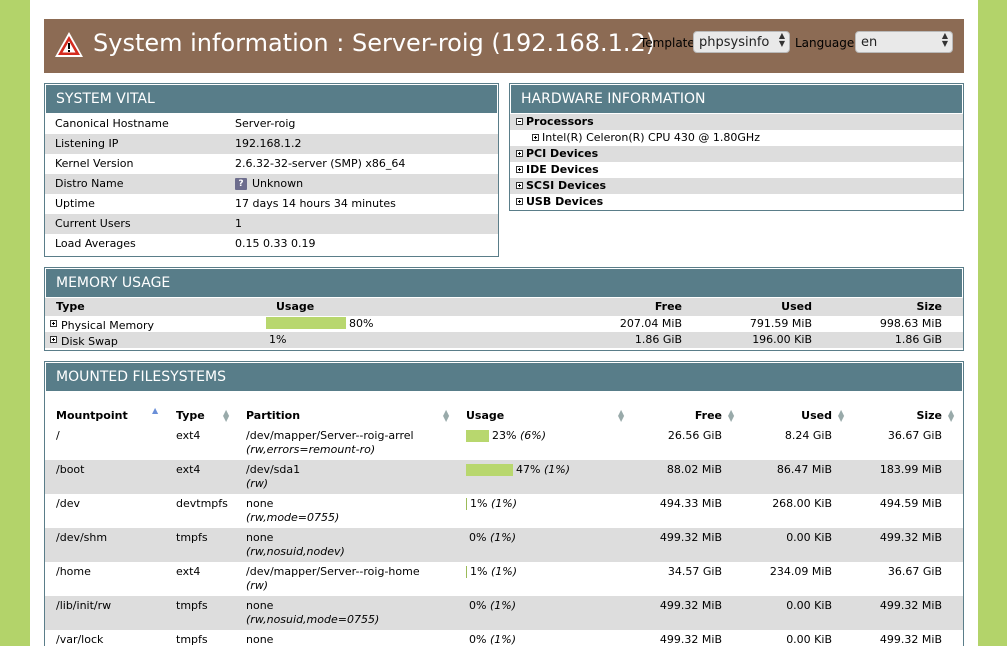 Image resolution: width=1007 pixels, height=646 pixels. I want to click on vital-label: Load Averages, so click(95, 243).